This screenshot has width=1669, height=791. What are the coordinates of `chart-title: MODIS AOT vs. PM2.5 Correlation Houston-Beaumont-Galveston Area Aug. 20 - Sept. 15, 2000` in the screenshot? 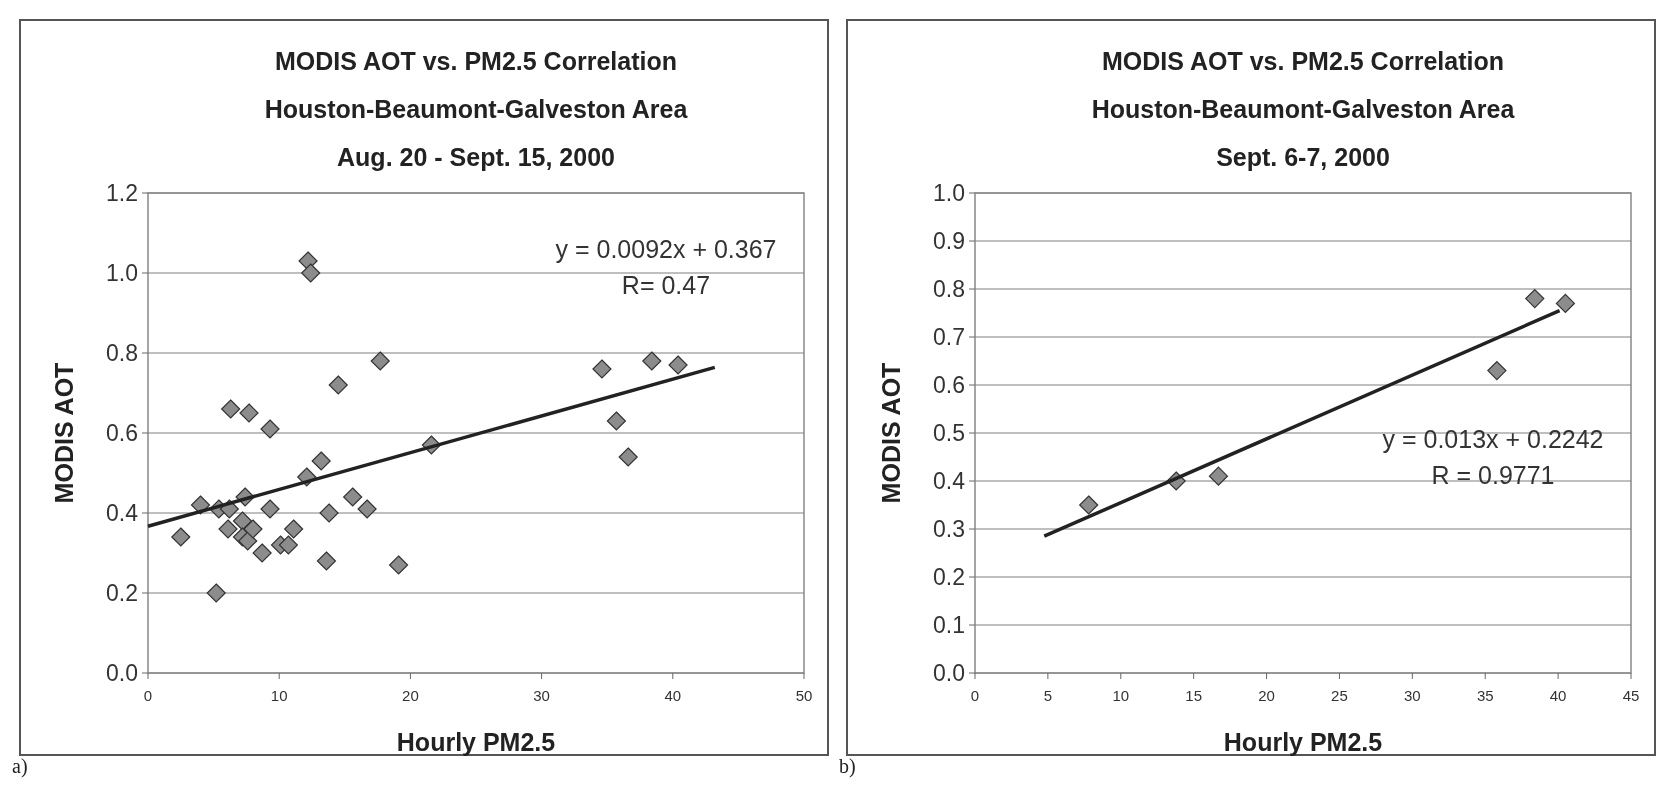 It's located at (476, 109).